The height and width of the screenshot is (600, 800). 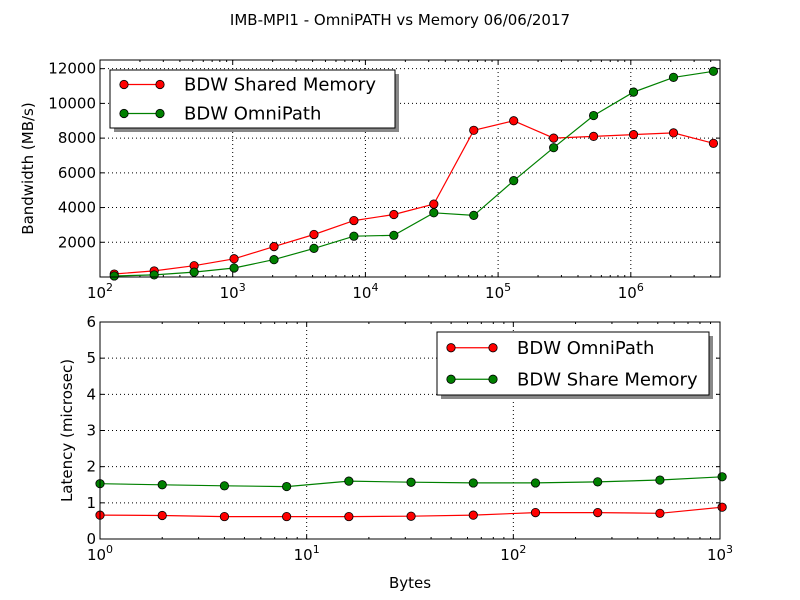 What do you see at coordinates (91, 322) in the screenshot?
I see `y-tick-label: 6` at bounding box center [91, 322].